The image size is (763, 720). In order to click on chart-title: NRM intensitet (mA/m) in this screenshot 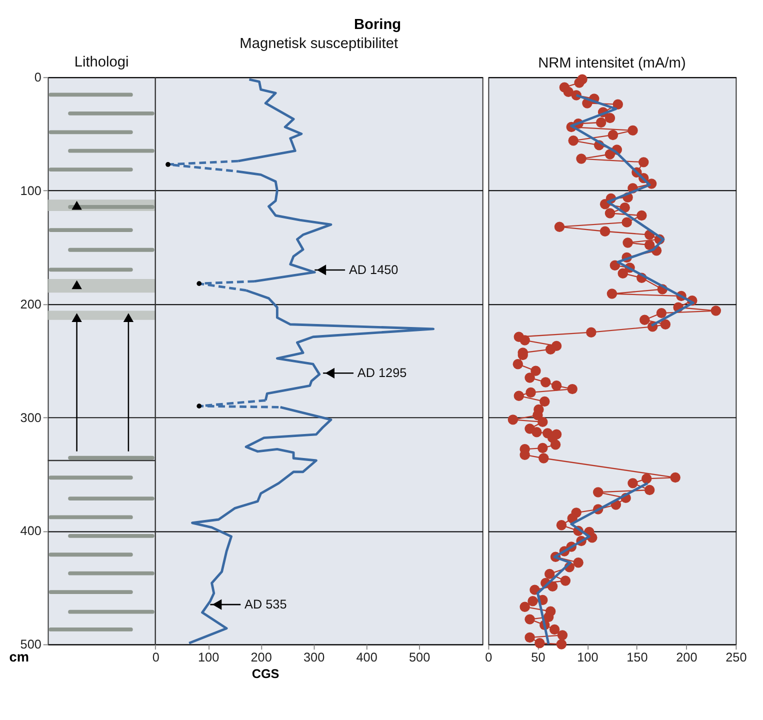, I will do `click(612, 63)`.